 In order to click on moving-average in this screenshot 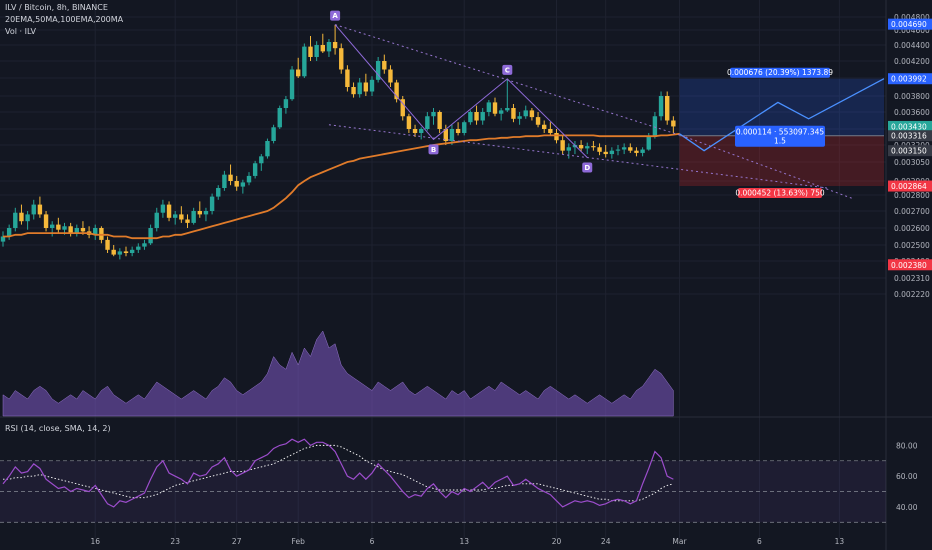, I will do `click(341, 186)`.